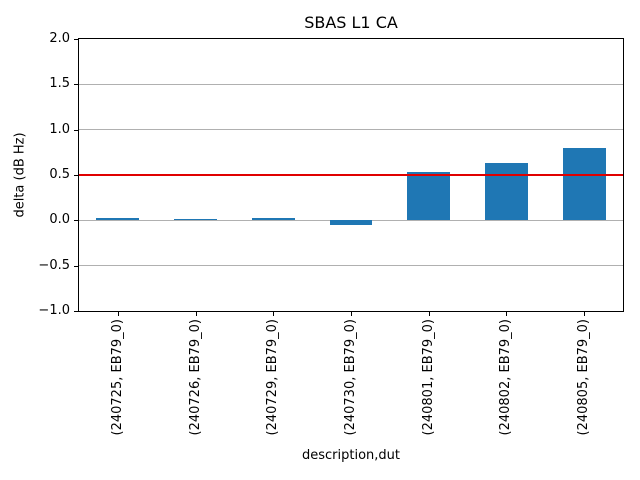 This screenshot has height=480, width=640. Describe the element at coordinates (428, 377) in the screenshot. I see `x-tick-label: (240801, EB79_0)` at that location.